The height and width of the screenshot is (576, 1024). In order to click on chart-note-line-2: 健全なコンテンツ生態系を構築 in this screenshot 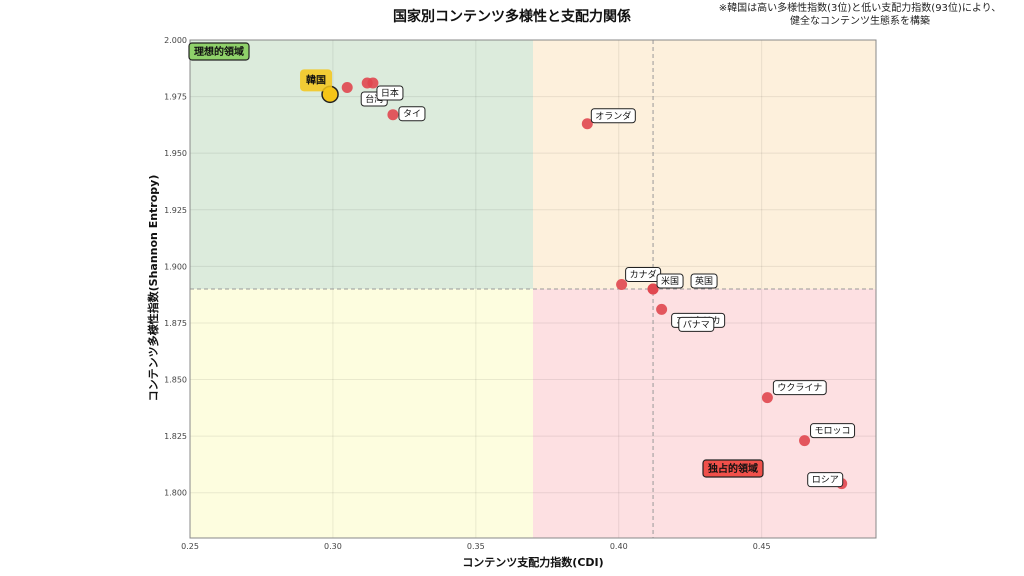, I will do `click(860, 20)`.